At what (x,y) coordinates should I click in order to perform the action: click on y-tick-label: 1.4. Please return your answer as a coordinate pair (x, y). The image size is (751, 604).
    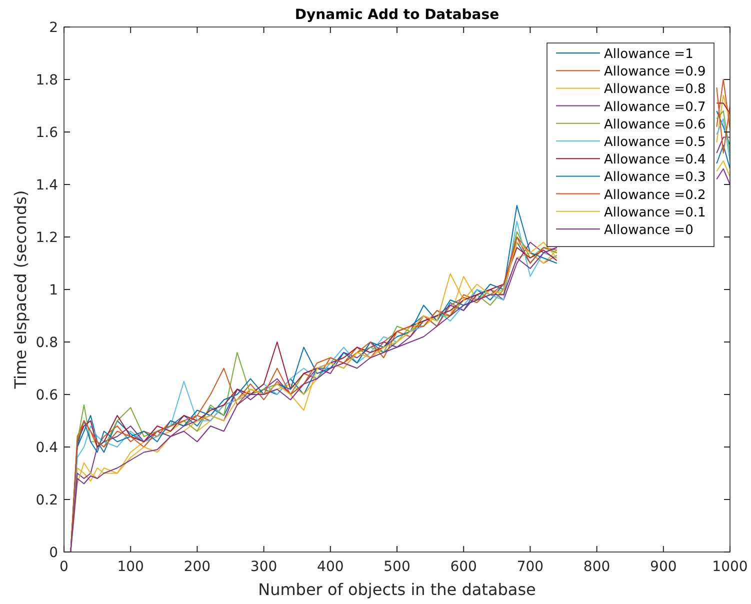
    Looking at the image, I should click on (47, 186).